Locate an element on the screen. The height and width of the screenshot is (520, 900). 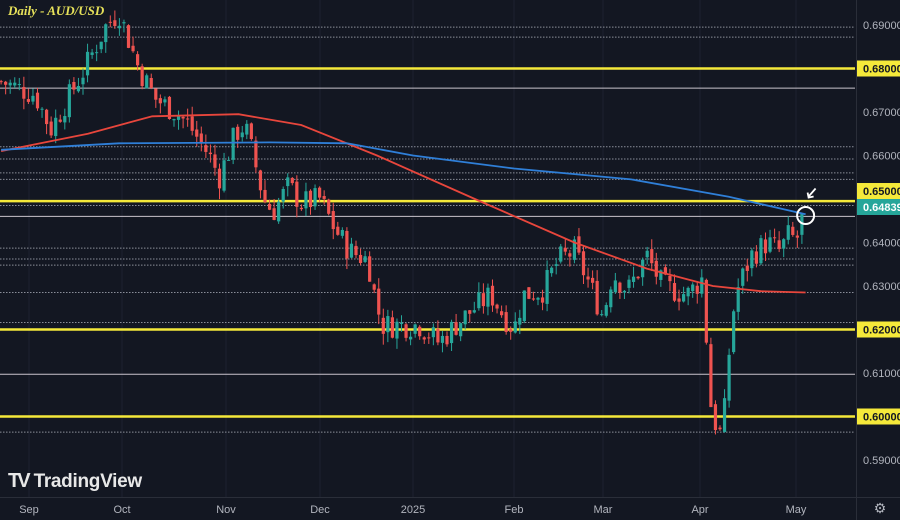
time-tick-label: Sep is located at coordinates (29, 510).